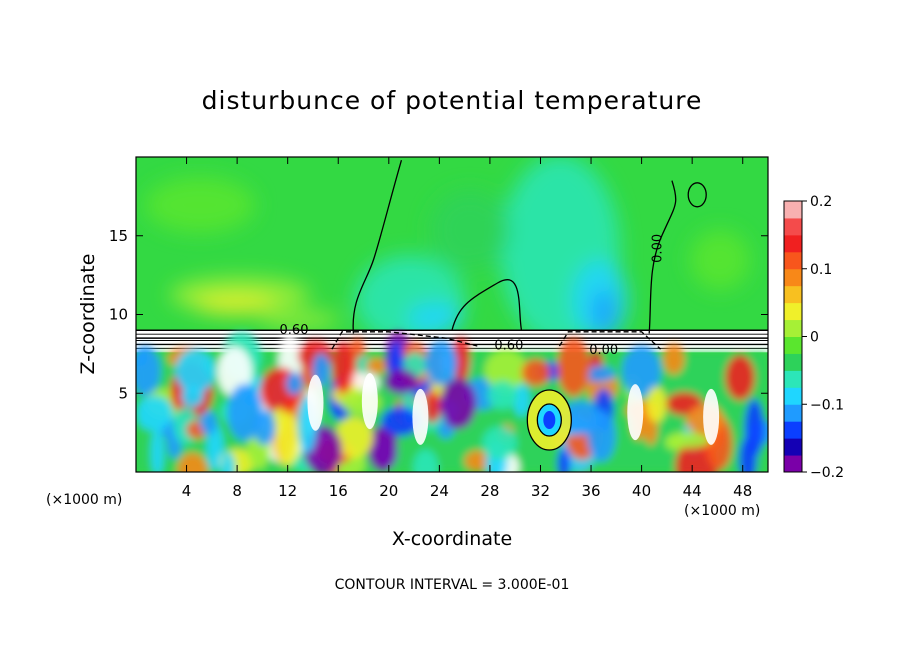 This screenshot has height=654, width=904. Describe the element at coordinates (84, 500) in the screenshot. I see `x-unit-label-left: (×1000 m)` at that location.